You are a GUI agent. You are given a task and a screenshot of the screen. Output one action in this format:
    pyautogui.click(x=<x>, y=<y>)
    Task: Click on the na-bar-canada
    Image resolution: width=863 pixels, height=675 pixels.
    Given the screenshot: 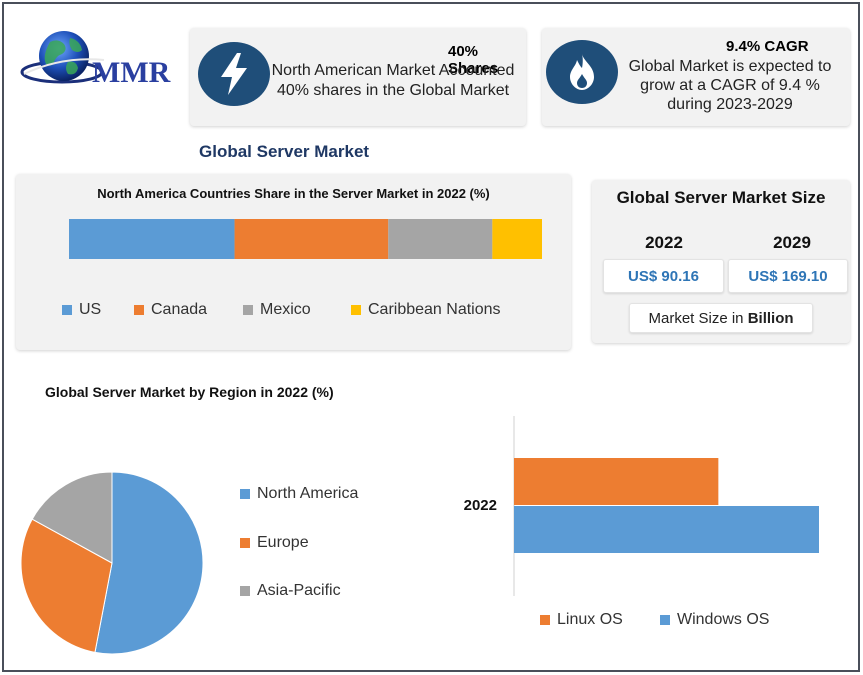 What is the action you would take?
    pyautogui.click(x=311, y=239)
    